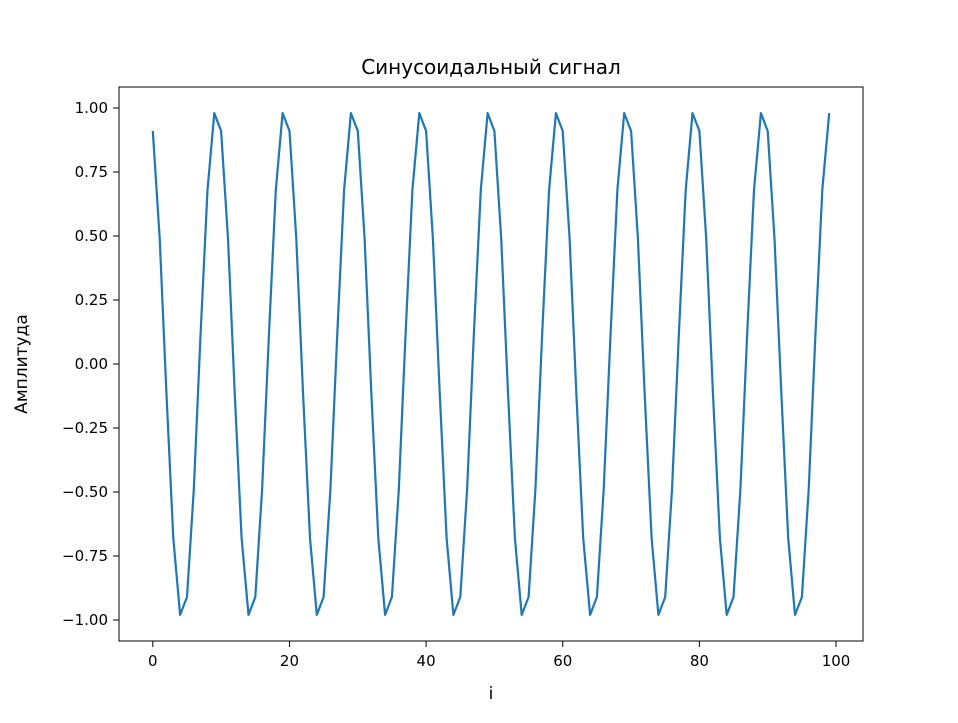 Image resolution: width=958 pixels, height=723 pixels. Describe the element at coordinates (85, 492) in the screenshot. I see `y-tick-label: −0.50` at that location.